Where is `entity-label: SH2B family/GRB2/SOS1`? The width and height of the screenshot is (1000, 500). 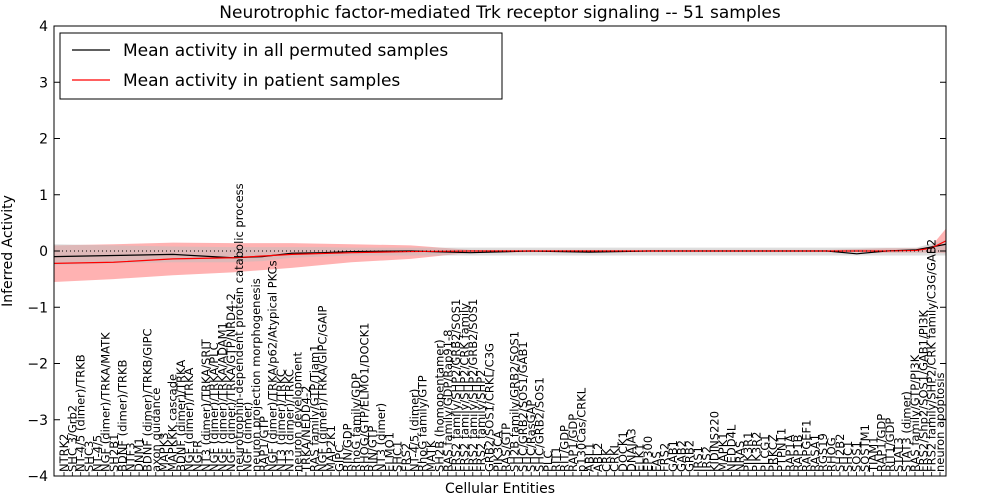 entity-label: SH2B family/GRB2/SOS1 is located at coordinates (515, 401).